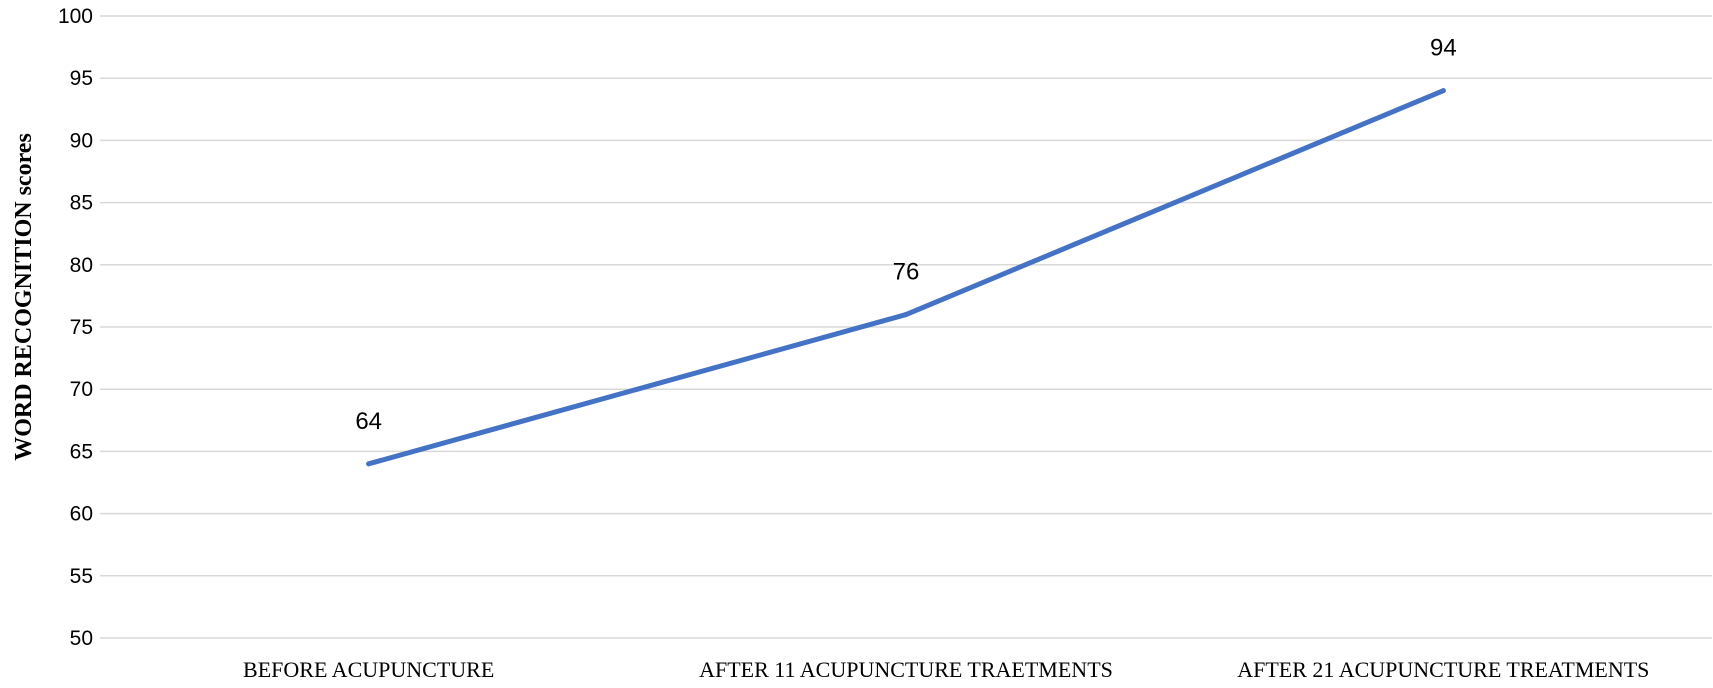 This screenshot has width=1713, height=688. I want to click on y-tick-label: 95, so click(81, 78).